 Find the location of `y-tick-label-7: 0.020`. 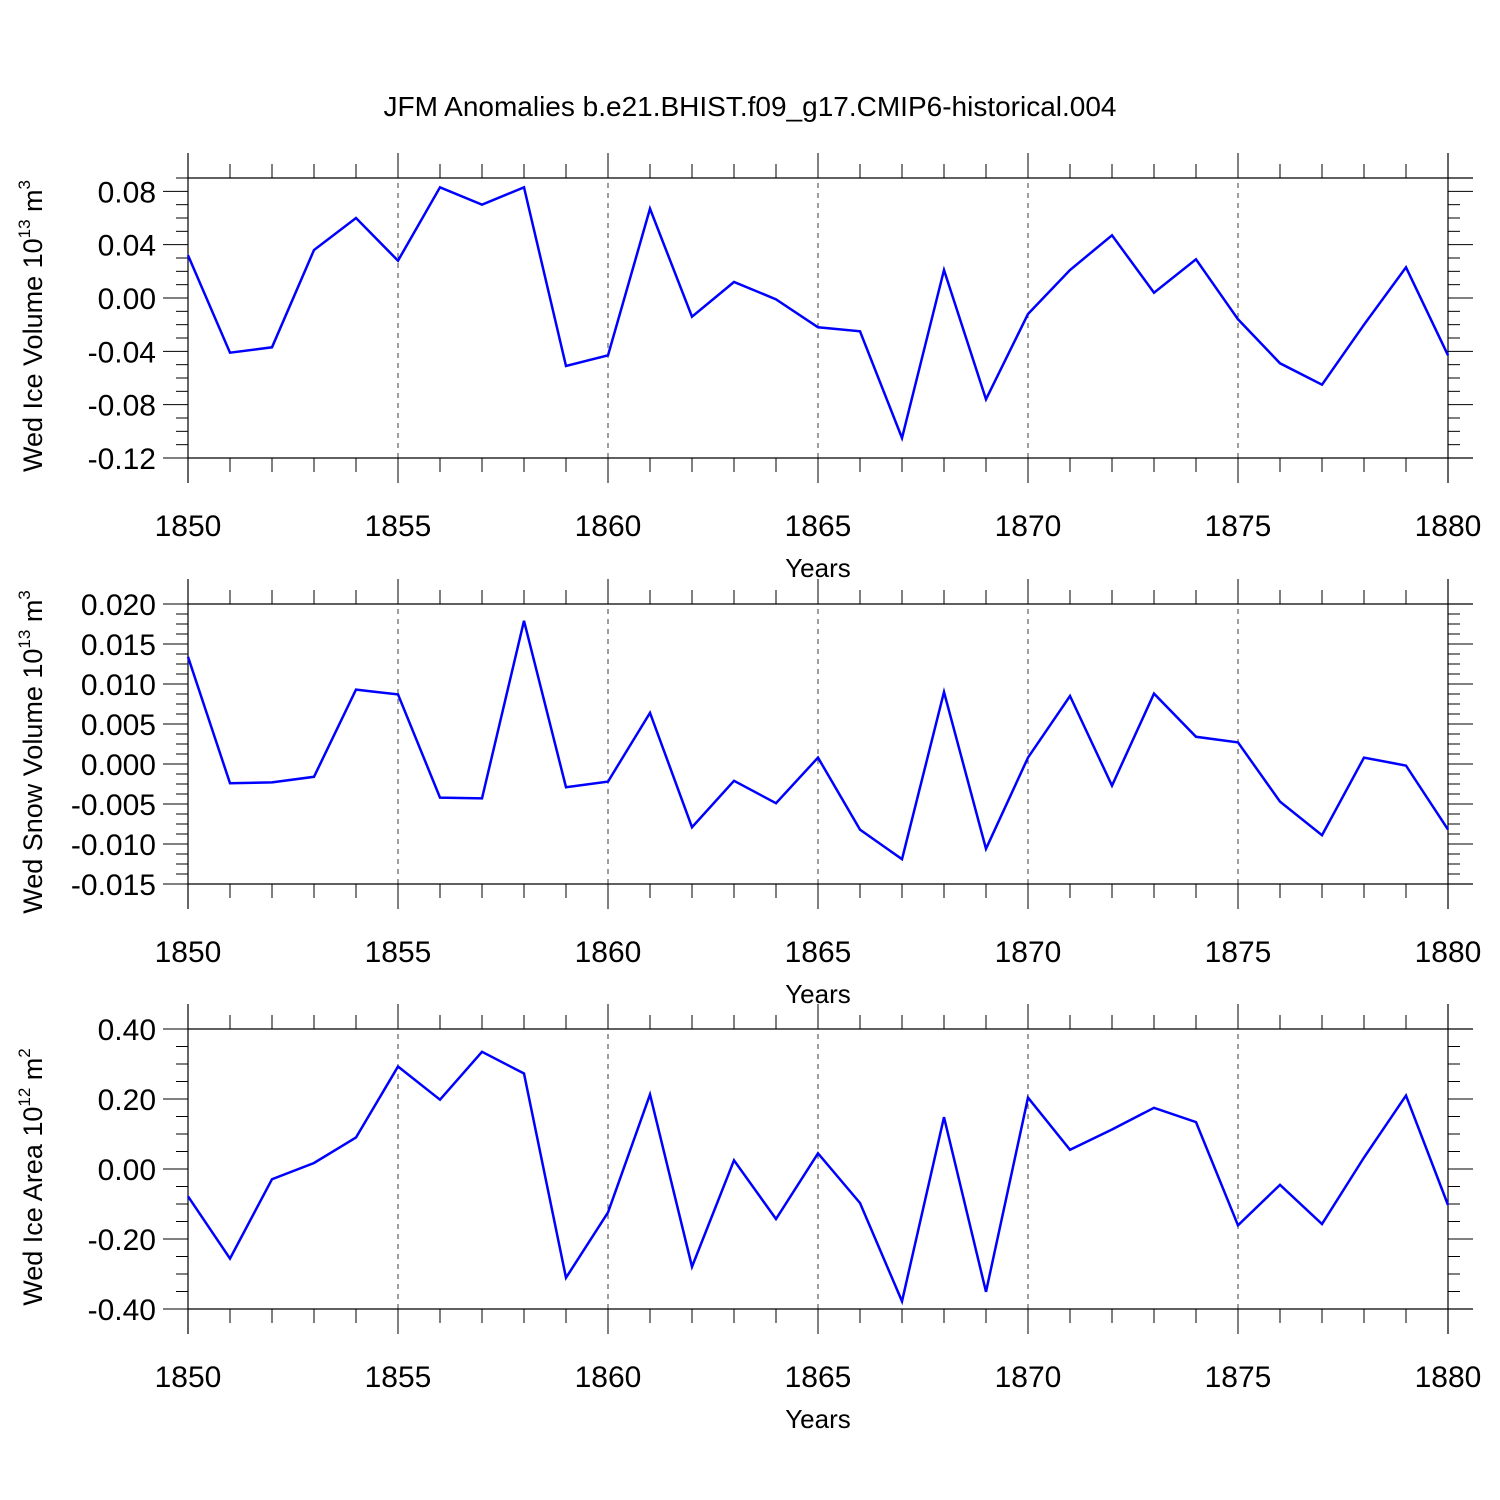

y-tick-label-7: 0.020 is located at coordinates (118, 605).